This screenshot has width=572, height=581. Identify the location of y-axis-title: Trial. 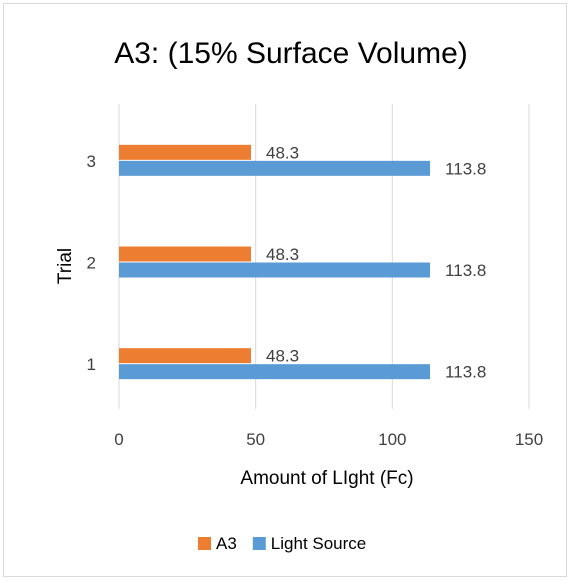
(65, 266).